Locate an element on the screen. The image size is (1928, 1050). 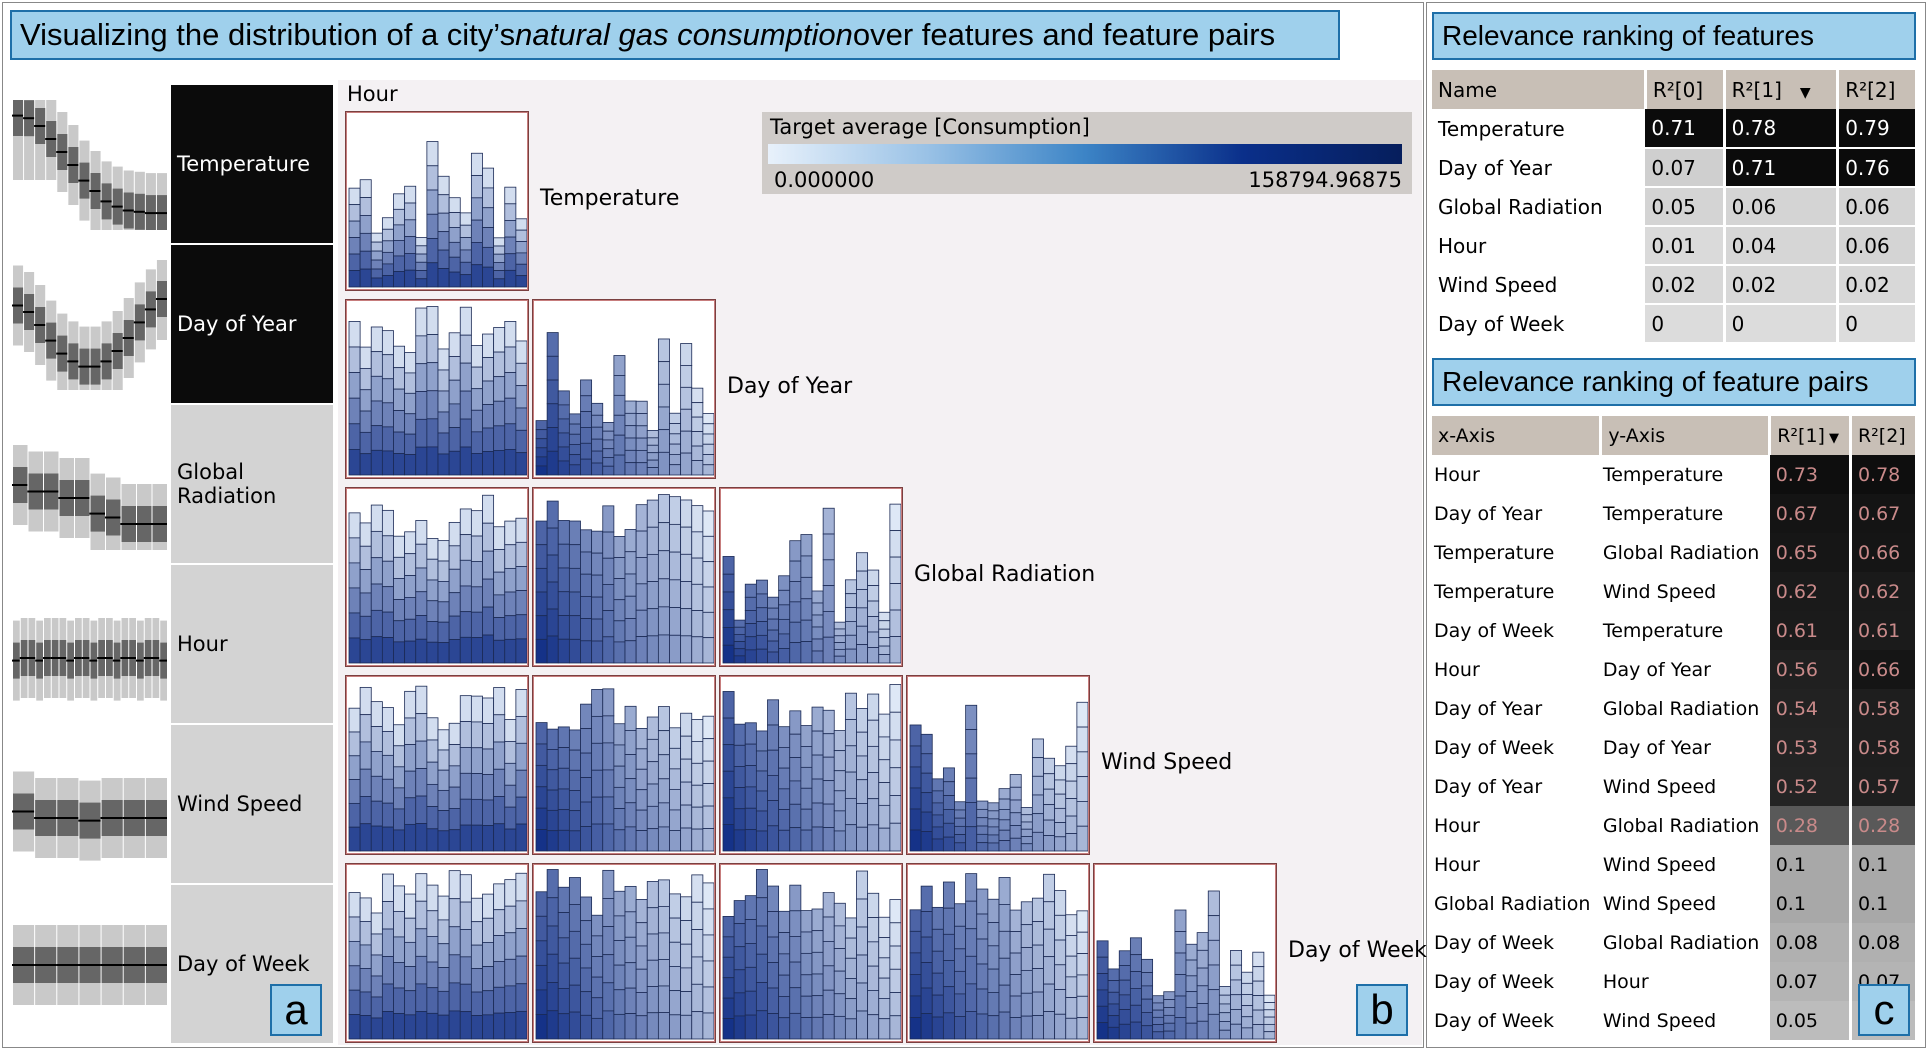
table-row: Hour Wind Speed 0.1 0.1 is located at coordinates (1675, 864).